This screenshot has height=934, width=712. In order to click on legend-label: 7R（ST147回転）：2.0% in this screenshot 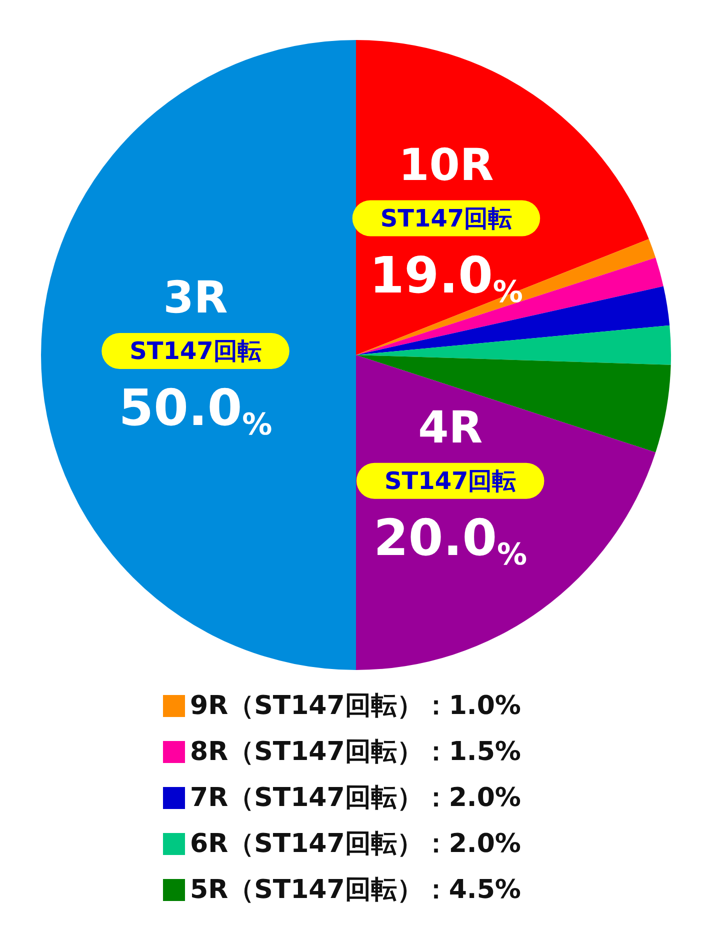, I will do `click(355, 798)`.